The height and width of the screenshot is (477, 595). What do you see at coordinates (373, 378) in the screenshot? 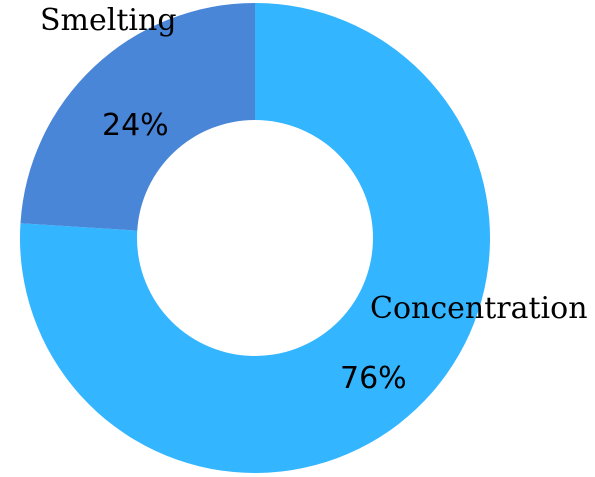
I see `value-label-concentration: 76%` at bounding box center [373, 378].